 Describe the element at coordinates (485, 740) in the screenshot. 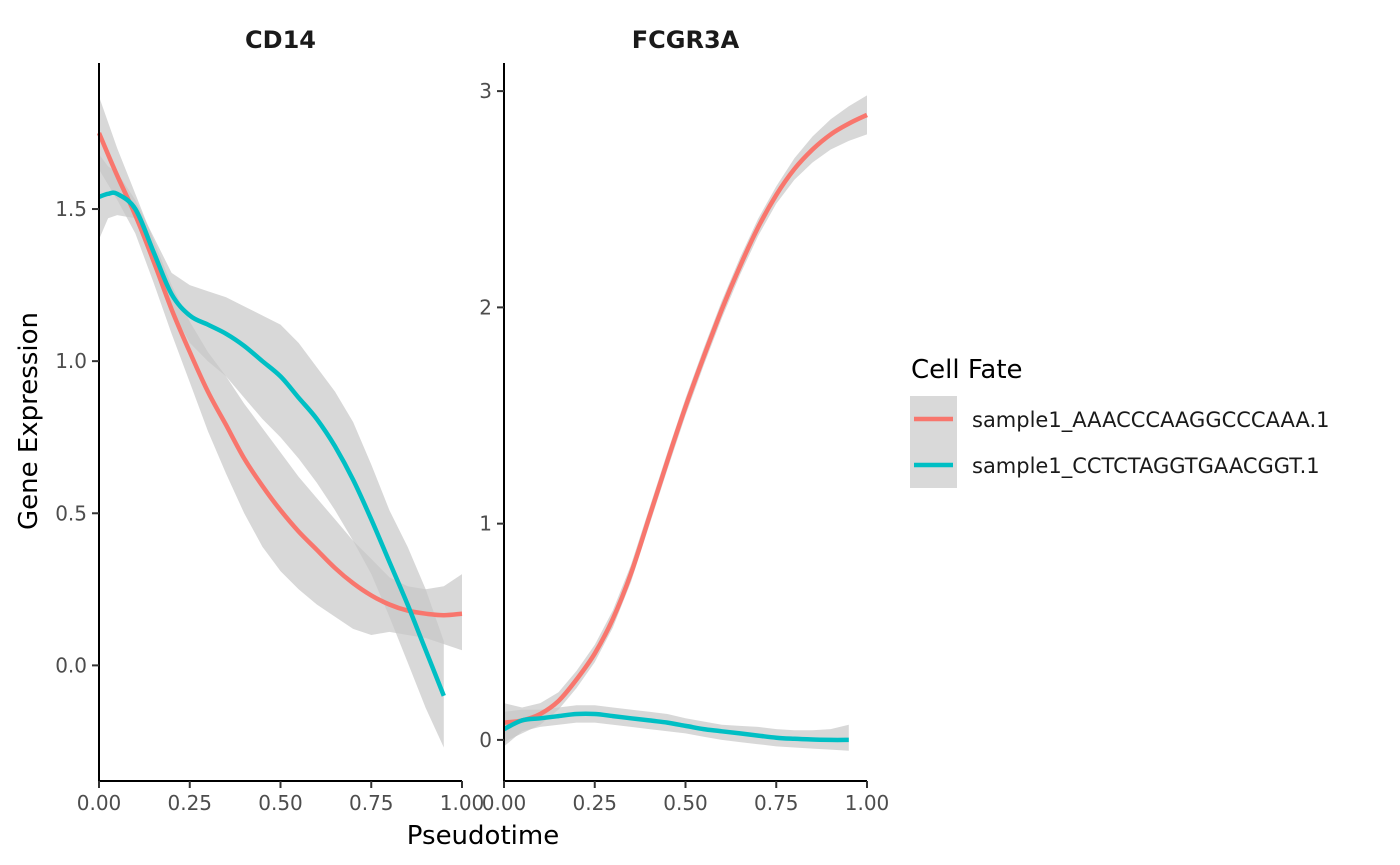

I see `y-tick-label: 0` at that location.